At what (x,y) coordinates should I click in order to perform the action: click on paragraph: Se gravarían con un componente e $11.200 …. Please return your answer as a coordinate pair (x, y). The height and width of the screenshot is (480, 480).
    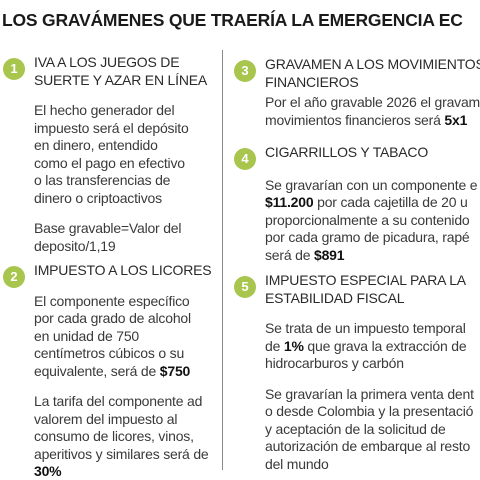
    Looking at the image, I should click on (372, 221).